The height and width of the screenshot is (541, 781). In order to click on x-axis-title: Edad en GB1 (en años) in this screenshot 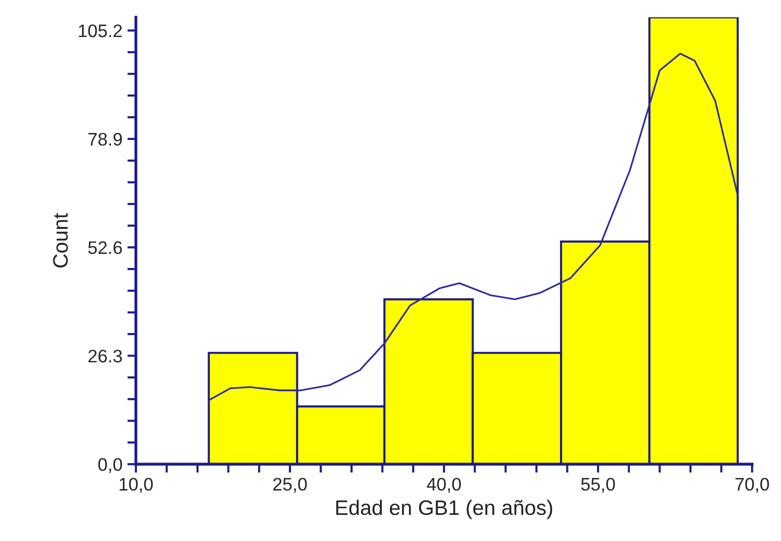, I will do `click(444, 510)`.